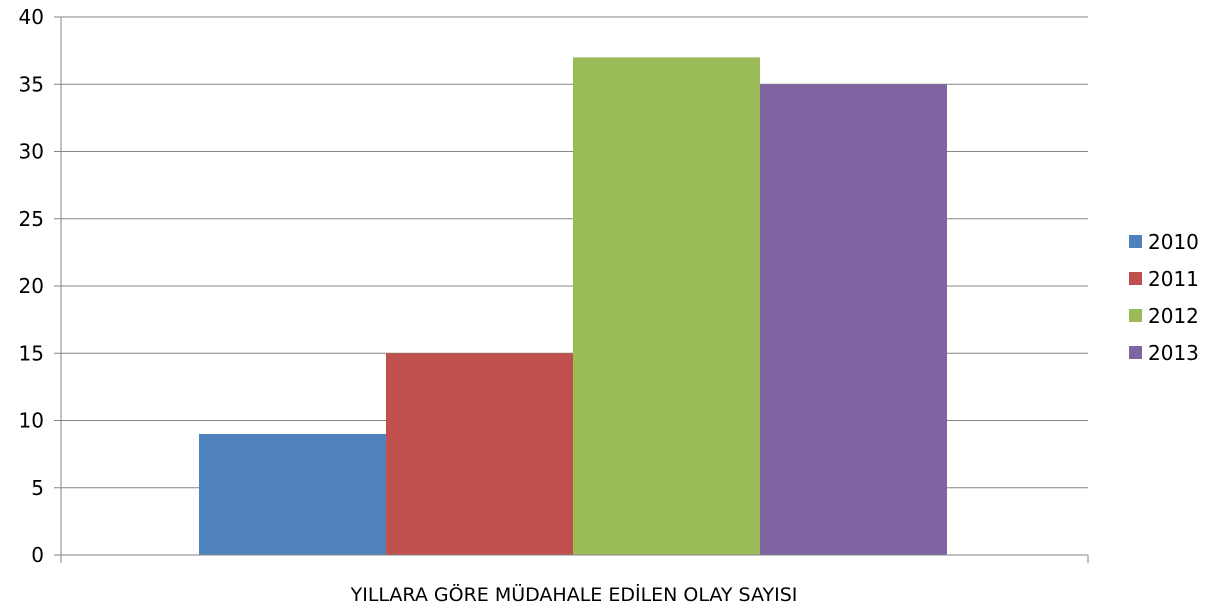 The width and height of the screenshot is (1215, 611). Describe the element at coordinates (1135, 241) in the screenshot. I see `legend-swatch-2010` at that location.